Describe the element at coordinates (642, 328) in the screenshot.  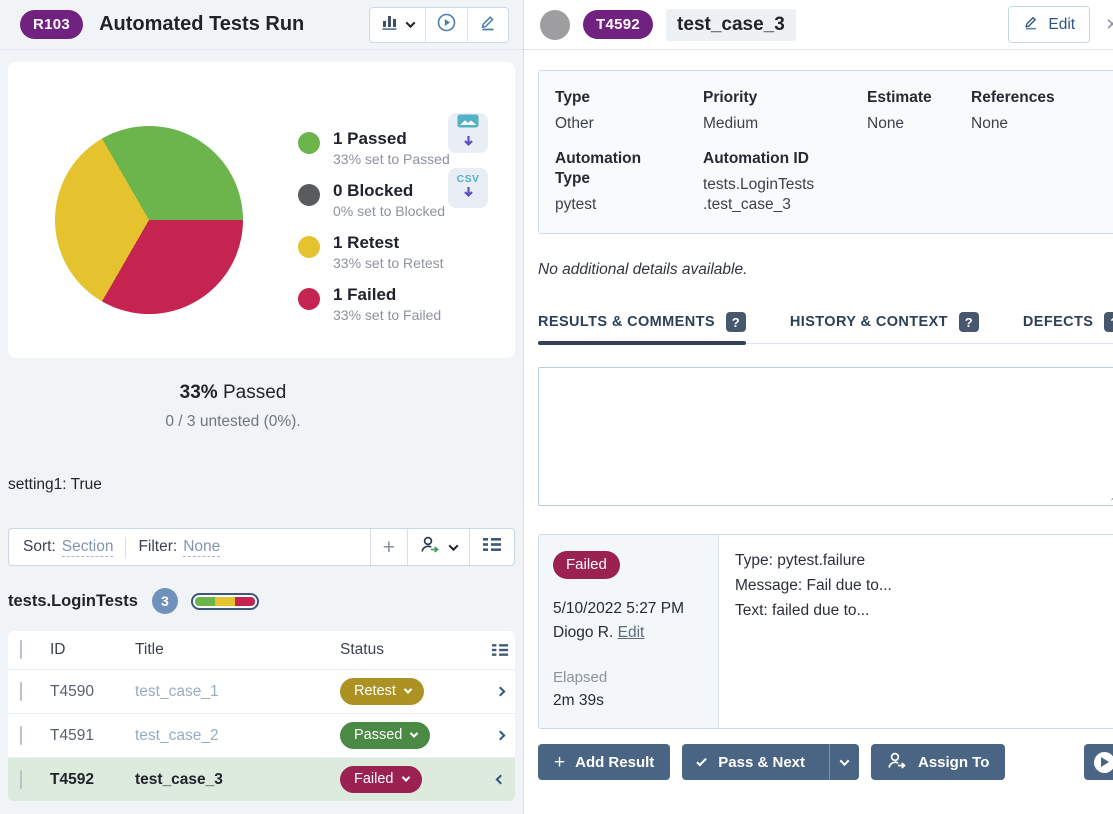
I see `tab-results-comments: RESULTS & COMMENTS ?` at that location.